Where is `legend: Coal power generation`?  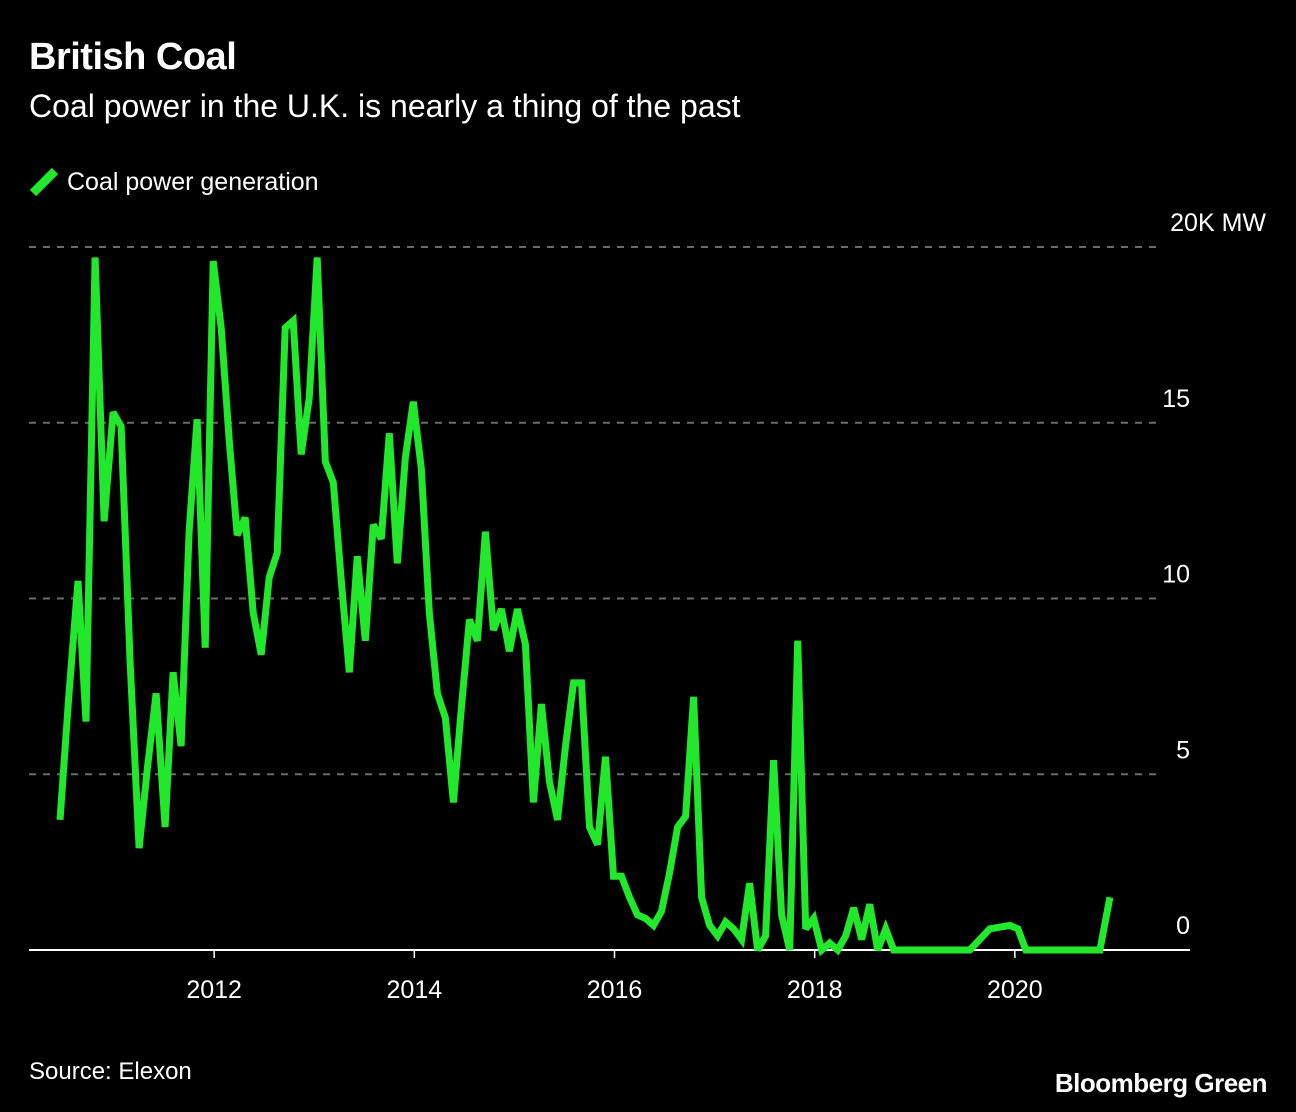 legend: Coal power generation is located at coordinates (174, 182).